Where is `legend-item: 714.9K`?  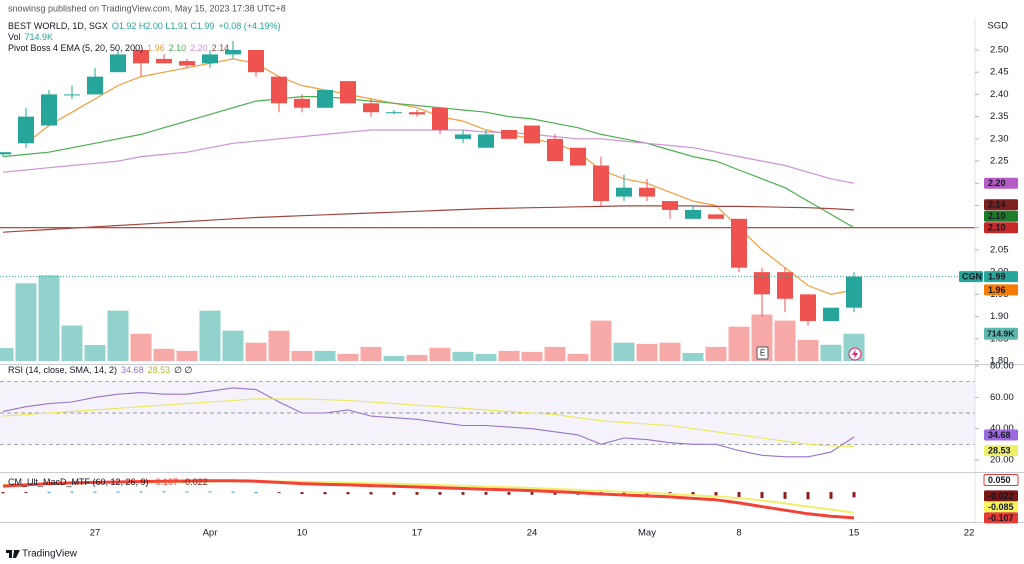
legend-item: 714.9K is located at coordinates (39, 37).